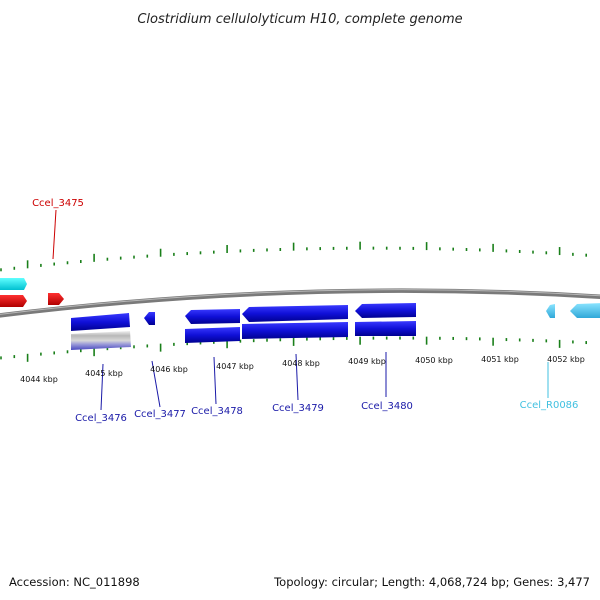 This screenshot has width=600, height=600. I want to click on gene-label-ccel-3478: Ccel_3478, so click(217, 411).